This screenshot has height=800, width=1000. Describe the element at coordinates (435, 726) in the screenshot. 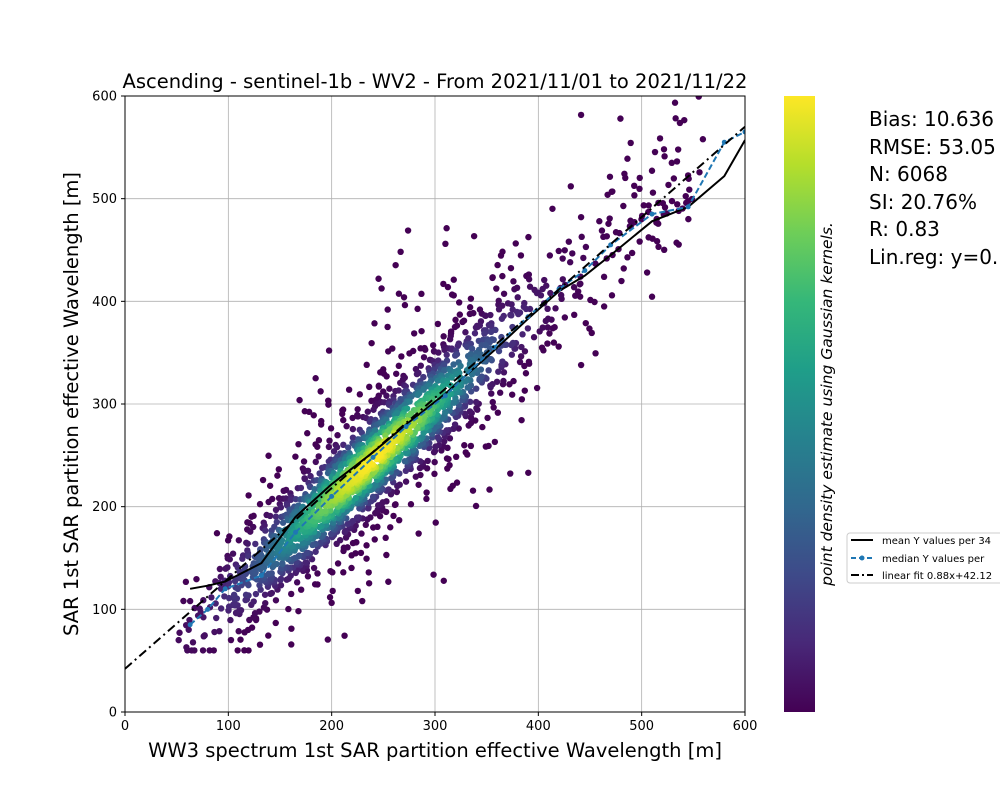

I see `x-tick-label: 300` at that location.